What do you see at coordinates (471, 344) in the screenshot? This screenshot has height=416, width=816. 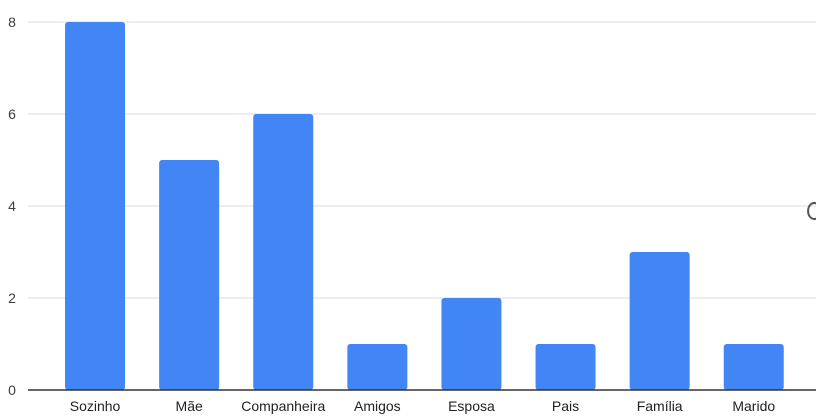 I see `bar-esposa` at bounding box center [471, 344].